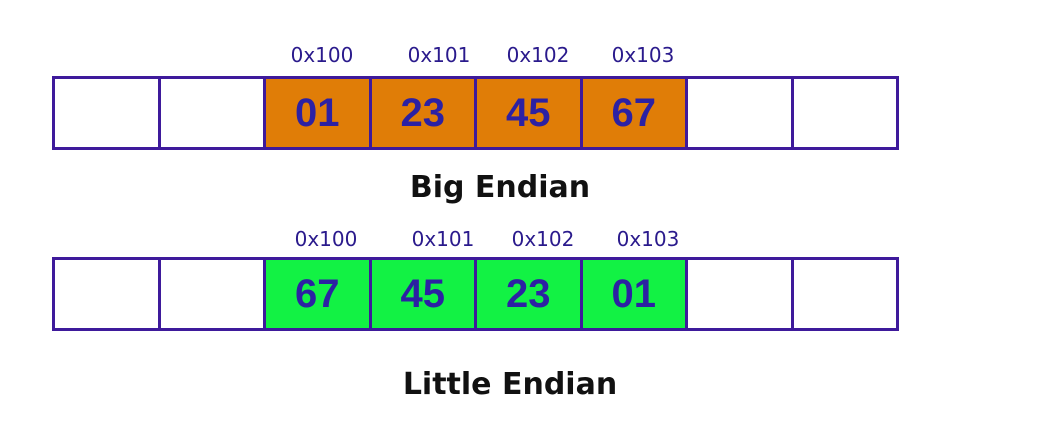 This screenshot has height=426, width=1045. What do you see at coordinates (422, 294) in the screenshot?
I see `little-endian-cell-3: 45` at bounding box center [422, 294].